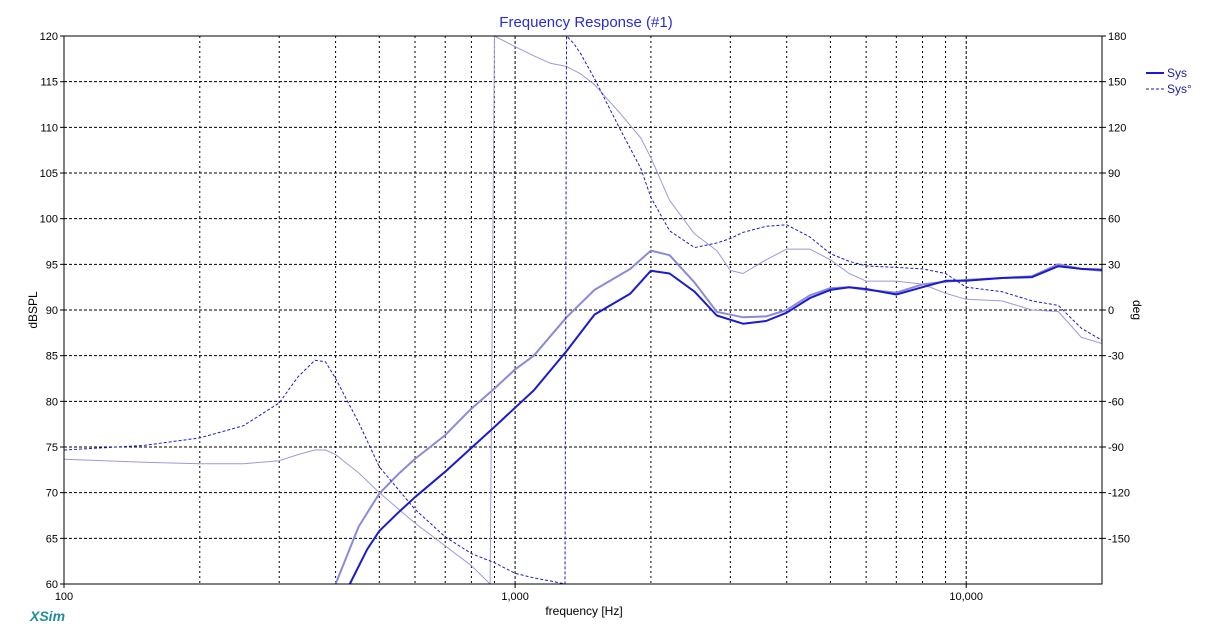  Describe the element at coordinates (585, 22) in the screenshot. I see `chart-title: Frequency Response (#1)` at that location.